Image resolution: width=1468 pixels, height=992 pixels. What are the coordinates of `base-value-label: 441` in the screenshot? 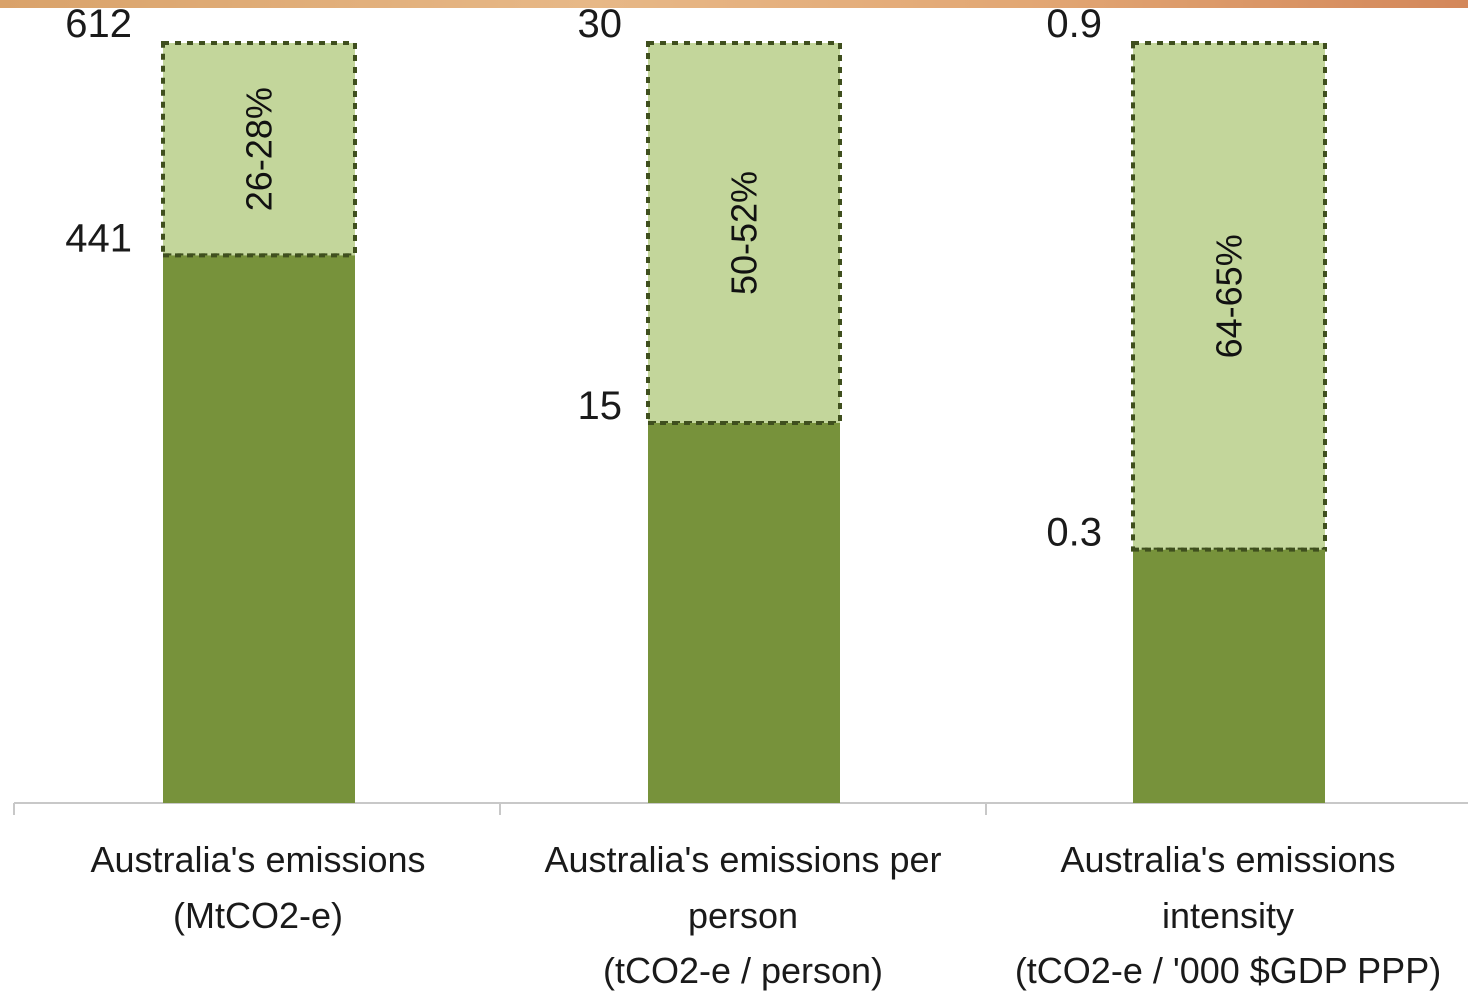 It's located at (98, 238).